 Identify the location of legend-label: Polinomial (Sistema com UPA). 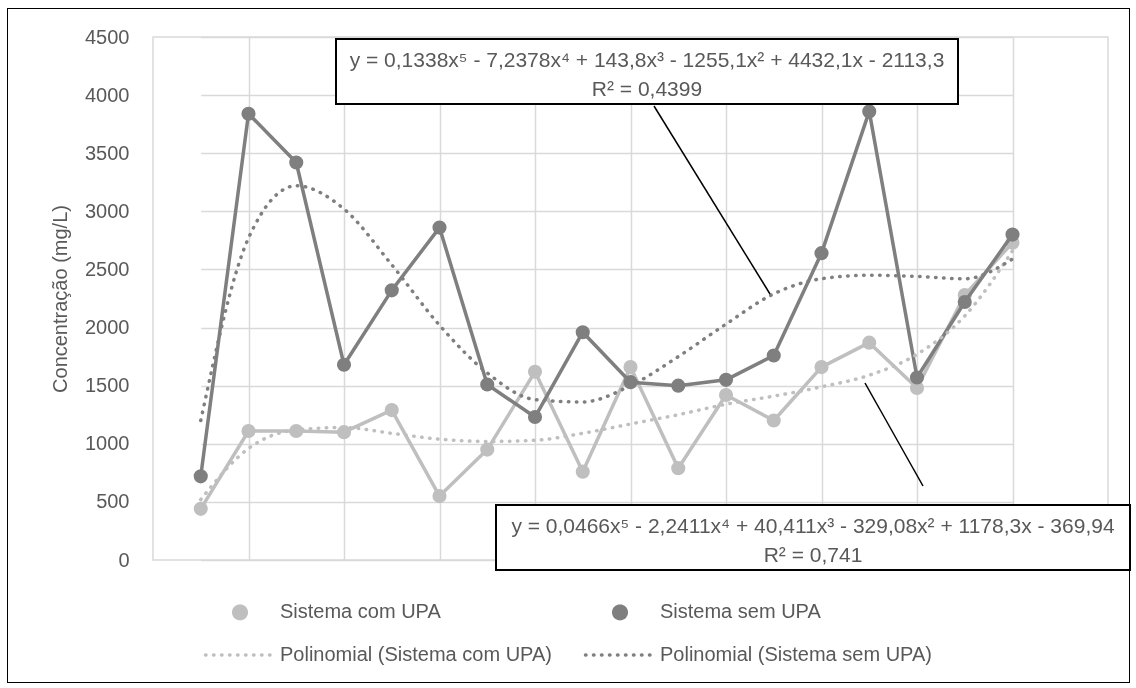
(416, 654).